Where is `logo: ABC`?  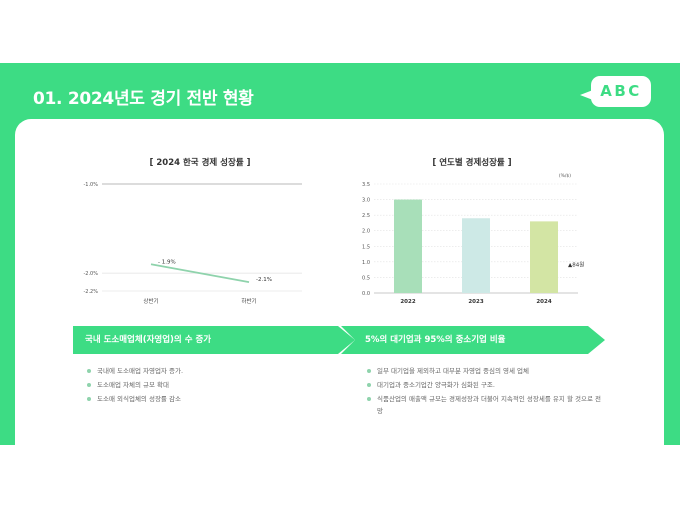
logo: ABC is located at coordinates (621, 91).